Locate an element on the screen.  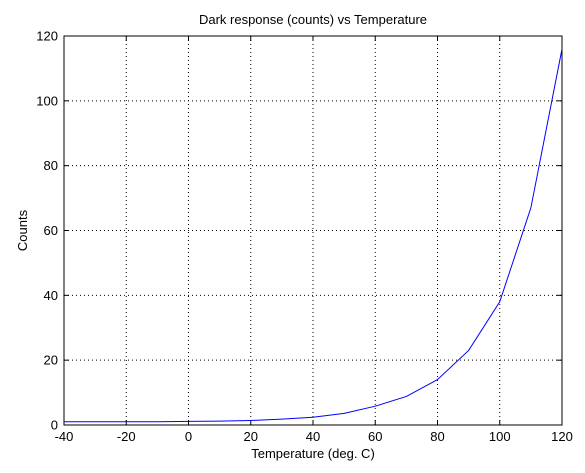
x-tick-label: 20 is located at coordinates (251, 436).